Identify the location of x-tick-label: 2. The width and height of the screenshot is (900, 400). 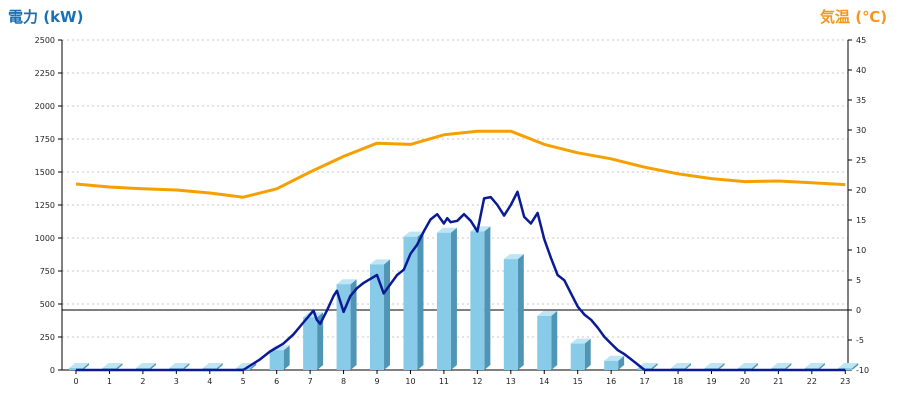
(142, 381).